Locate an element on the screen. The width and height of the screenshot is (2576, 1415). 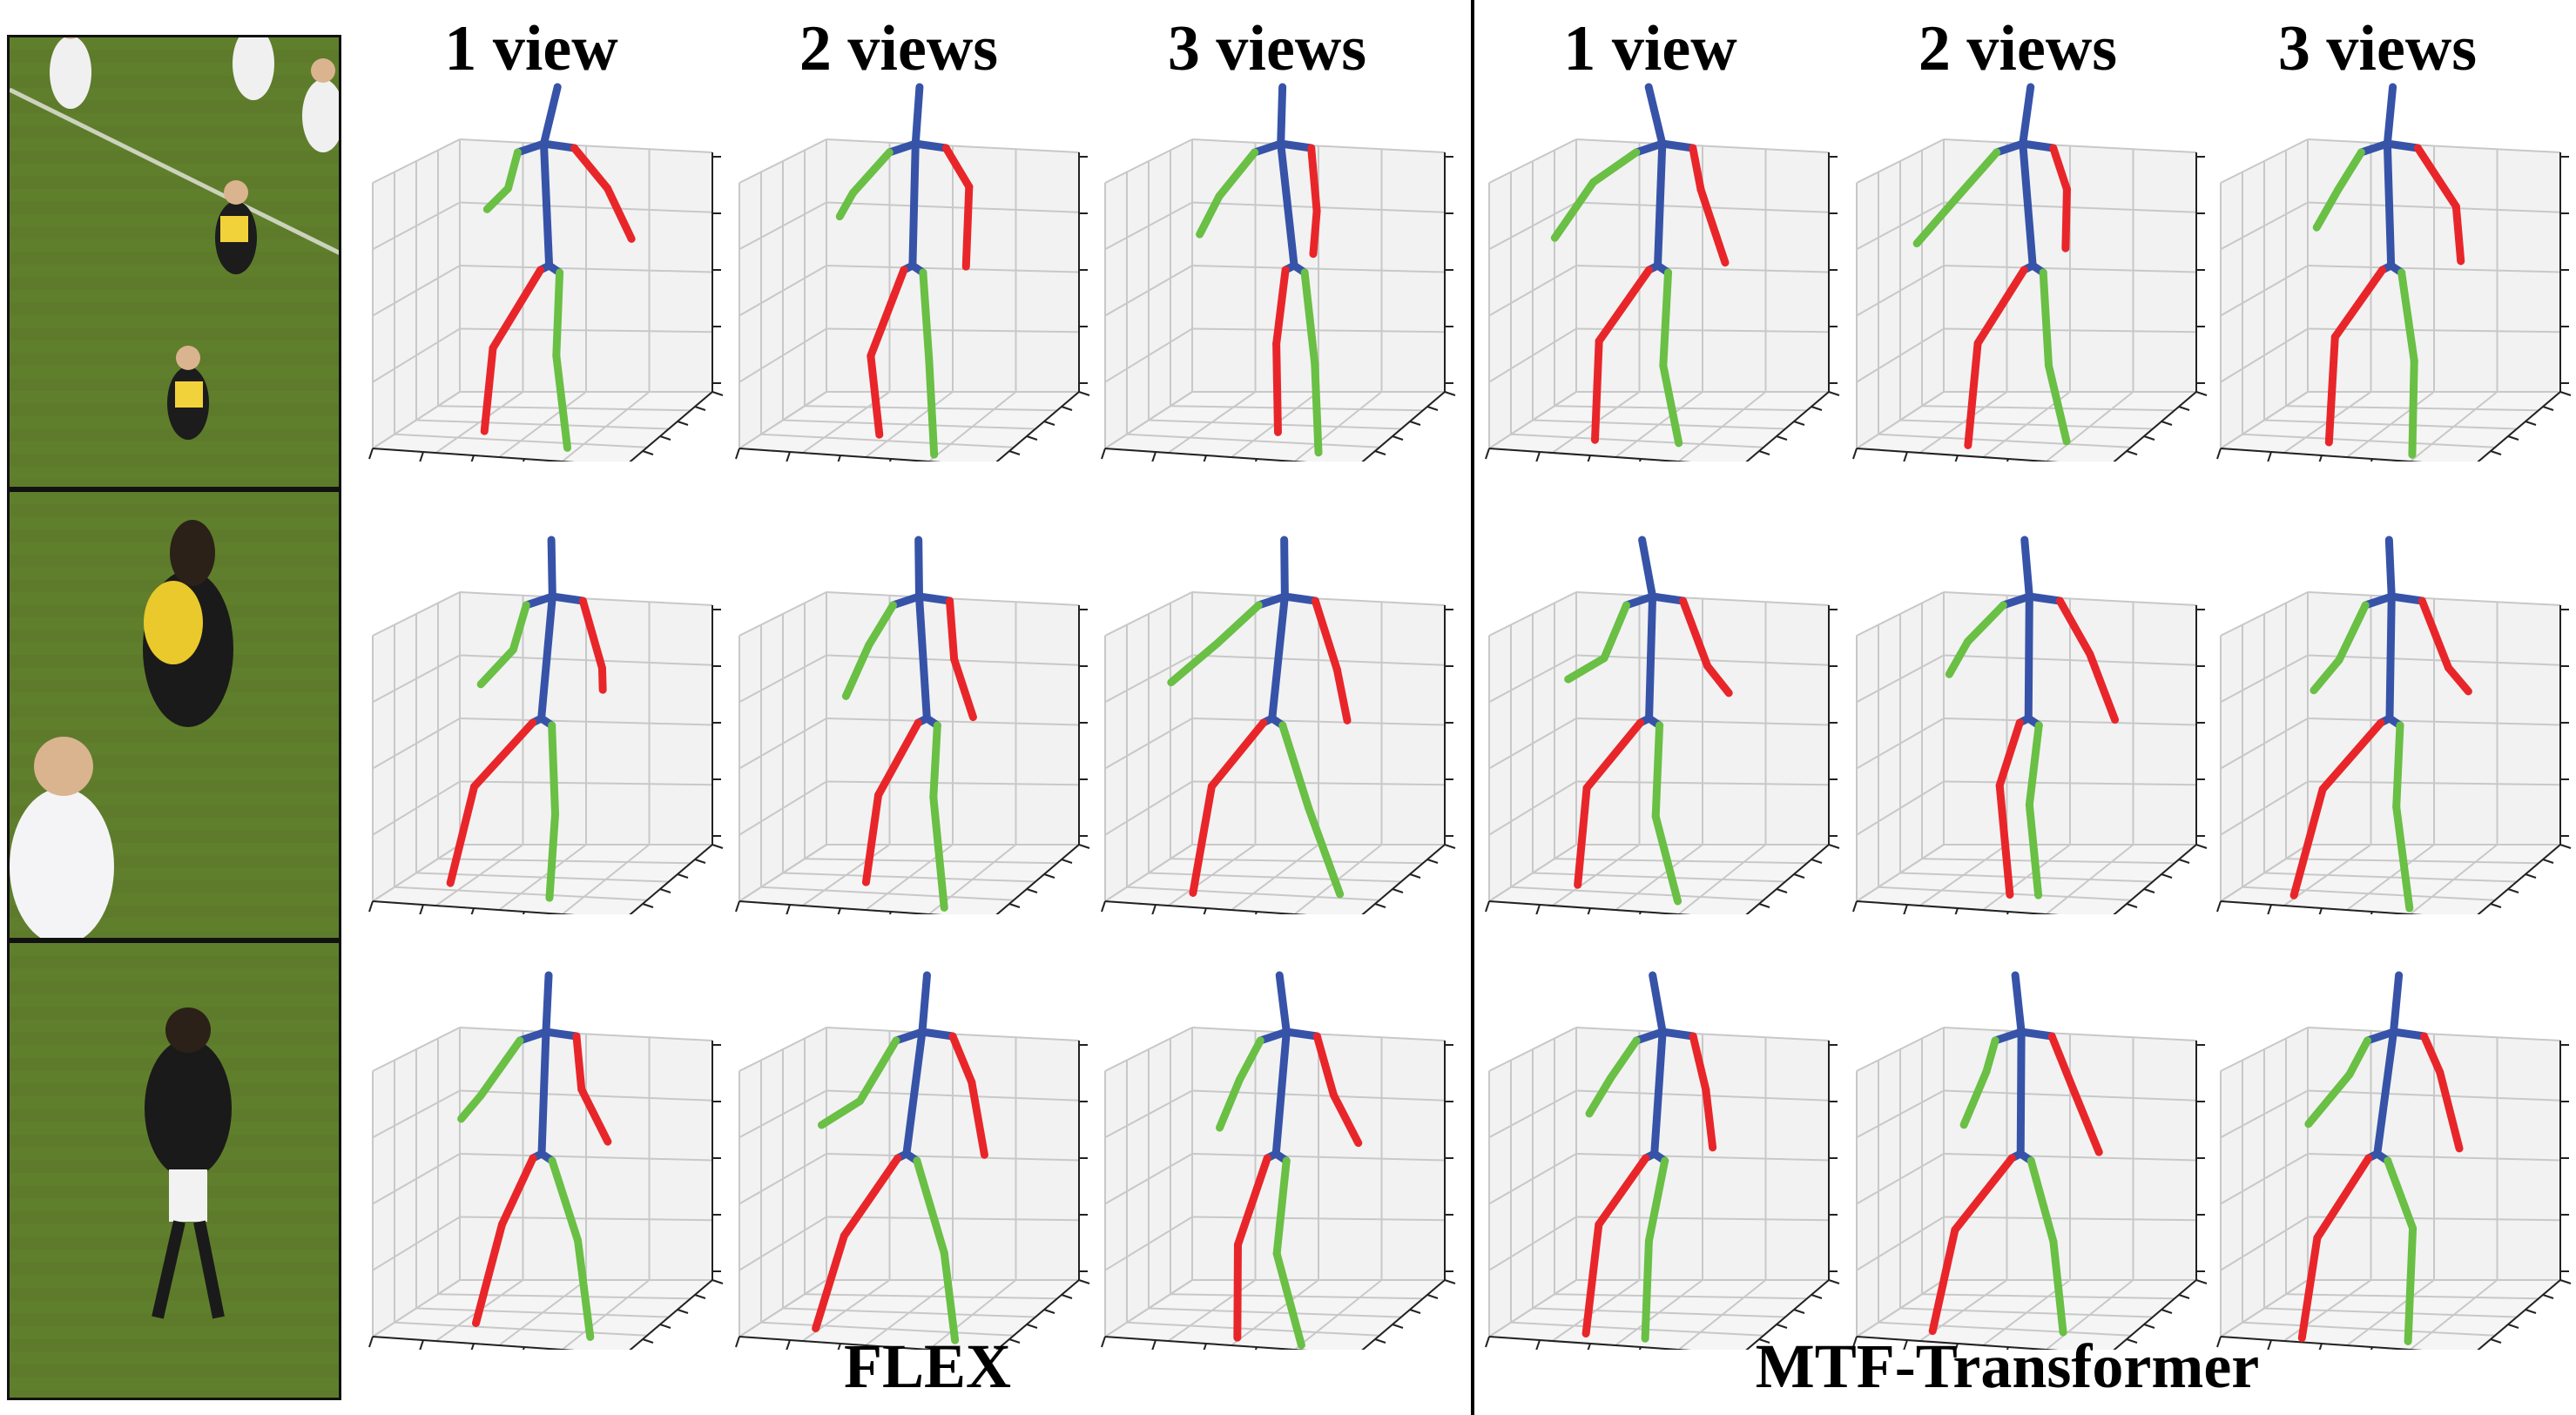
pose-panel-flex-row1-view1 is located at coordinates (544, 257).